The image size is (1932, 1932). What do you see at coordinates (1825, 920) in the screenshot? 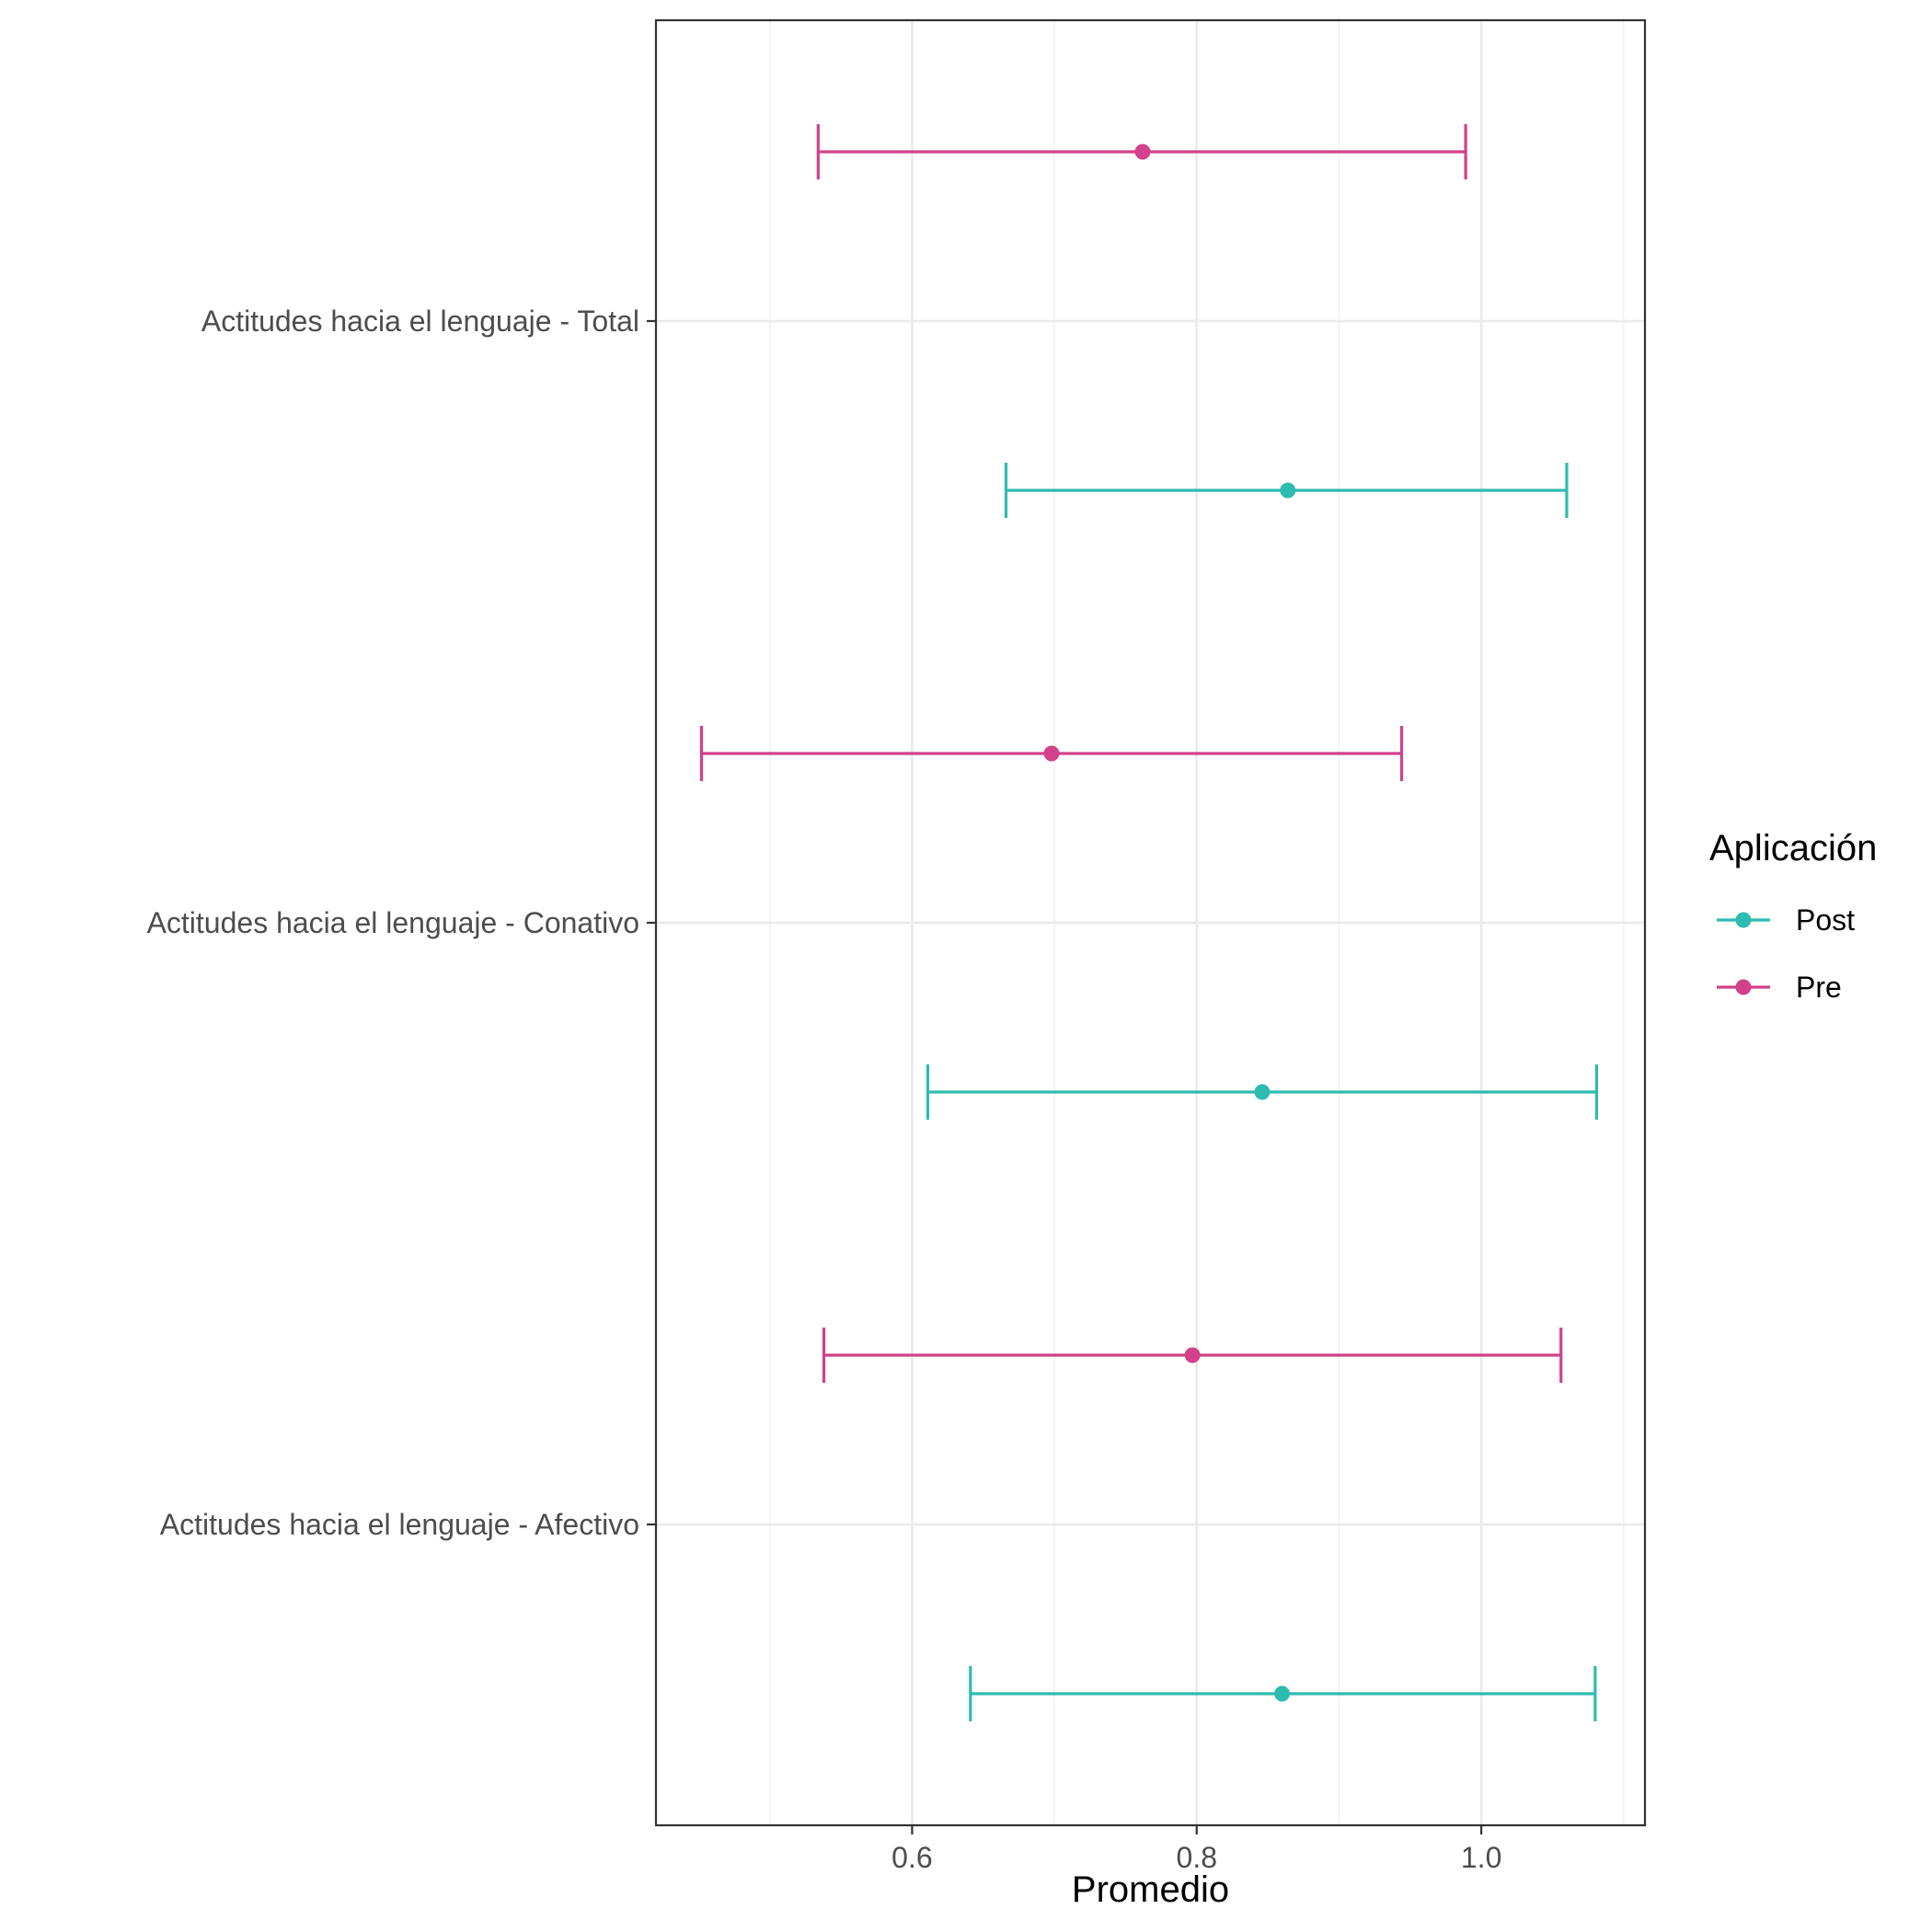
I see `legend-label: Post` at bounding box center [1825, 920].